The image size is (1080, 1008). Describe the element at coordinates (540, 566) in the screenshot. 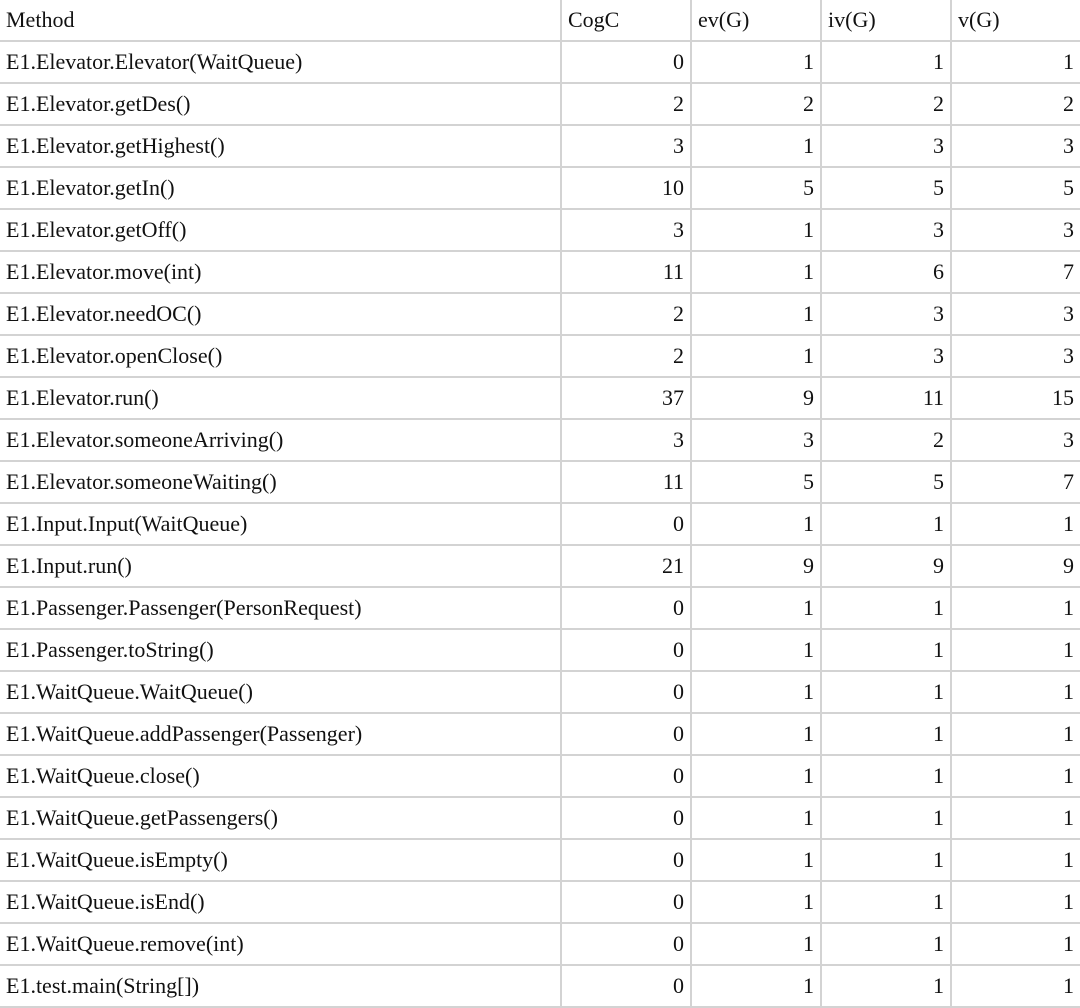

I see `table-row: E1.Input.run() 21 9 9 9` at that location.